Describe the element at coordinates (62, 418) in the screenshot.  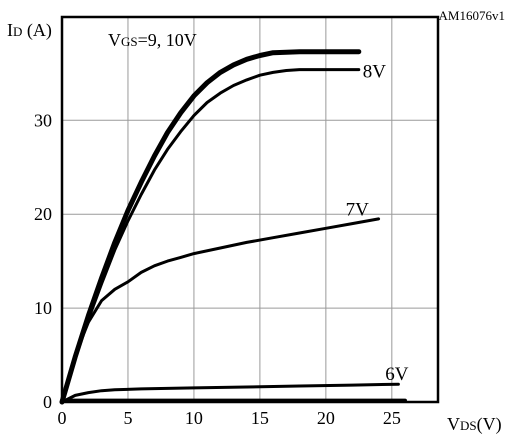
I see `x-tick-label: 0` at that location.